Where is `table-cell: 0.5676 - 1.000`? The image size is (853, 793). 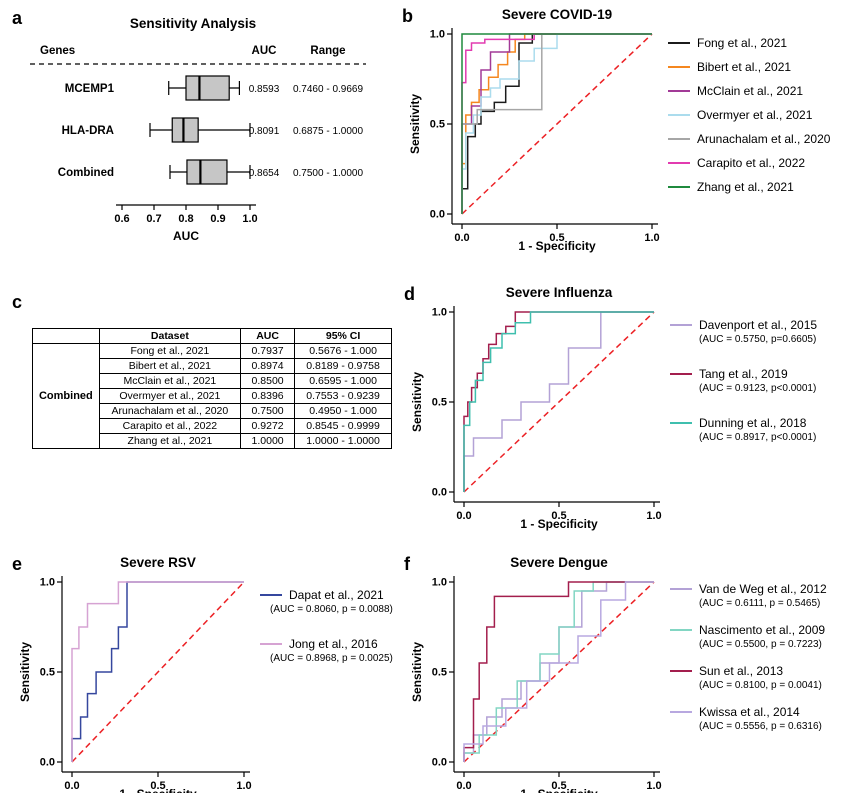
table-cell: 0.5676 - 1.000 is located at coordinates (343, 351).